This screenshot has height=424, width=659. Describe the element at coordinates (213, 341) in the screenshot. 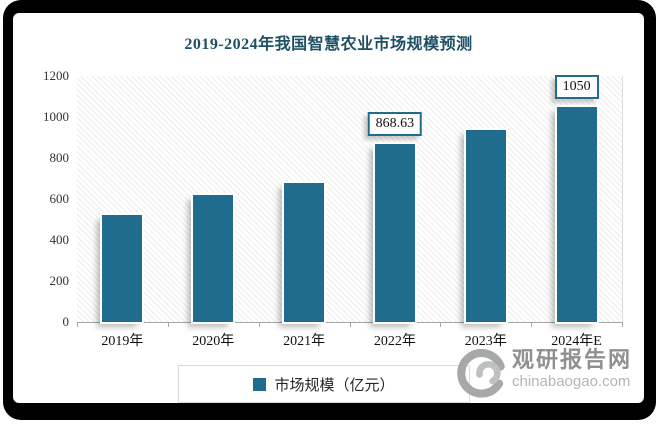

I see `x-axis-label: 2020年` at that location.